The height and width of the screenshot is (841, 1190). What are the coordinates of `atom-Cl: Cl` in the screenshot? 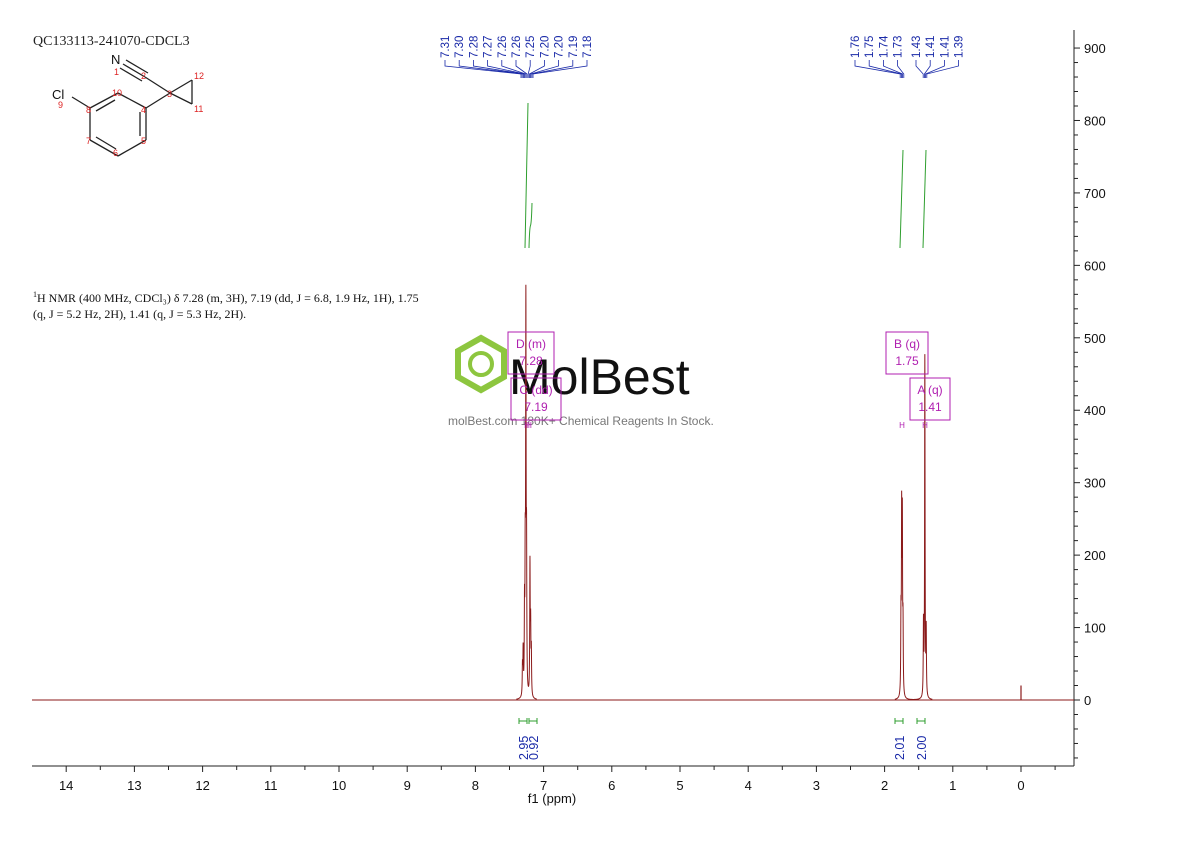 It's located at (58, 94).